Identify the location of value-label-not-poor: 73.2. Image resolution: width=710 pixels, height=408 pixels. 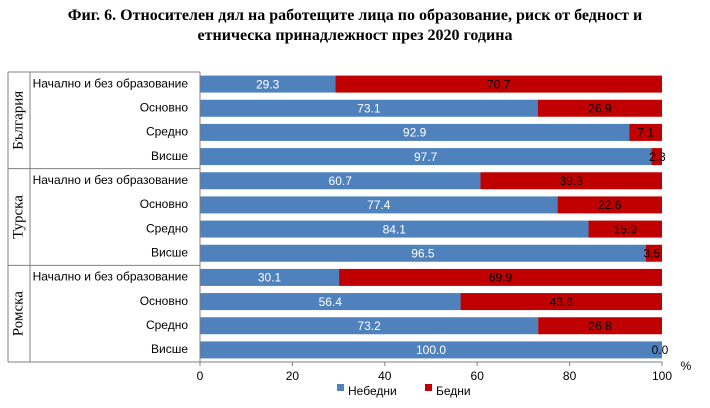
(369, 326).